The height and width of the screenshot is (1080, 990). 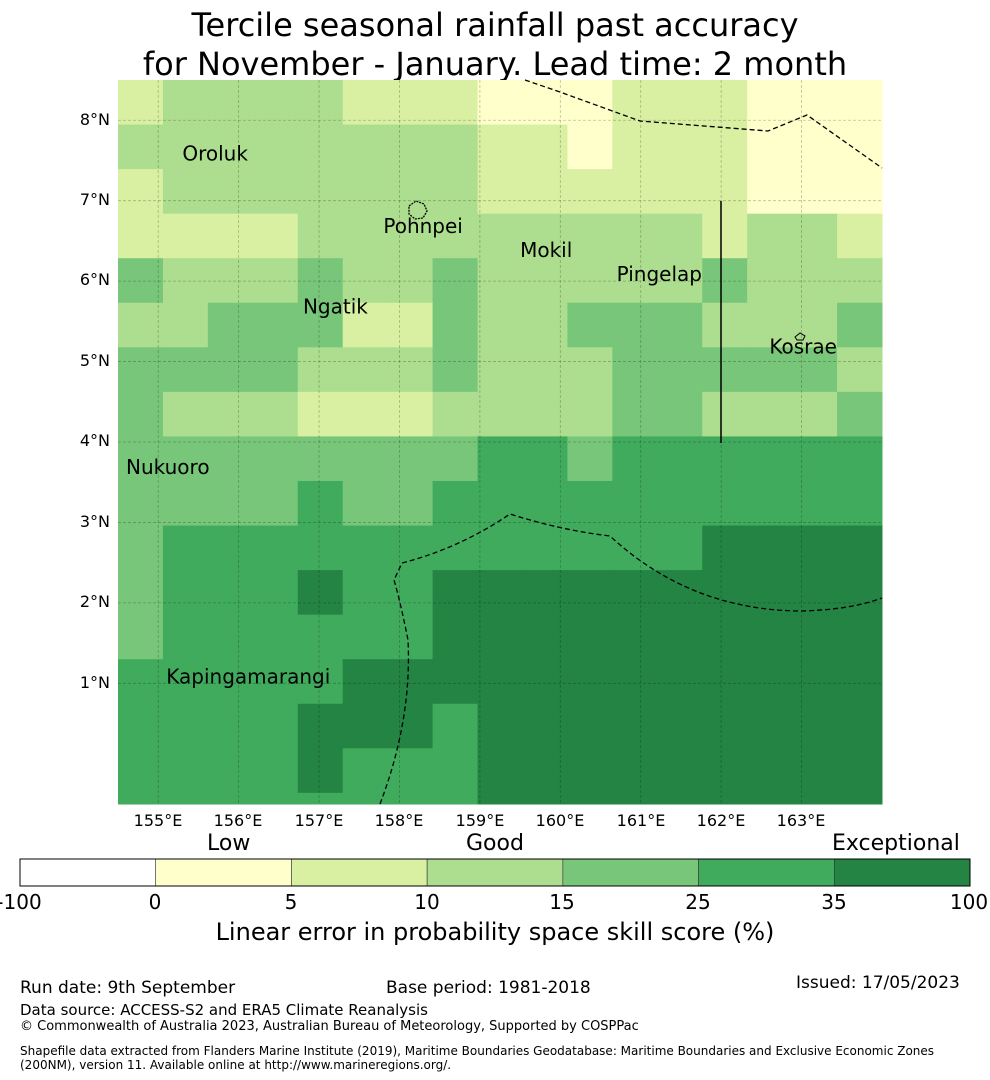 I want to click on lat-tick-8n: 8°N, so click(x=94, y=119).